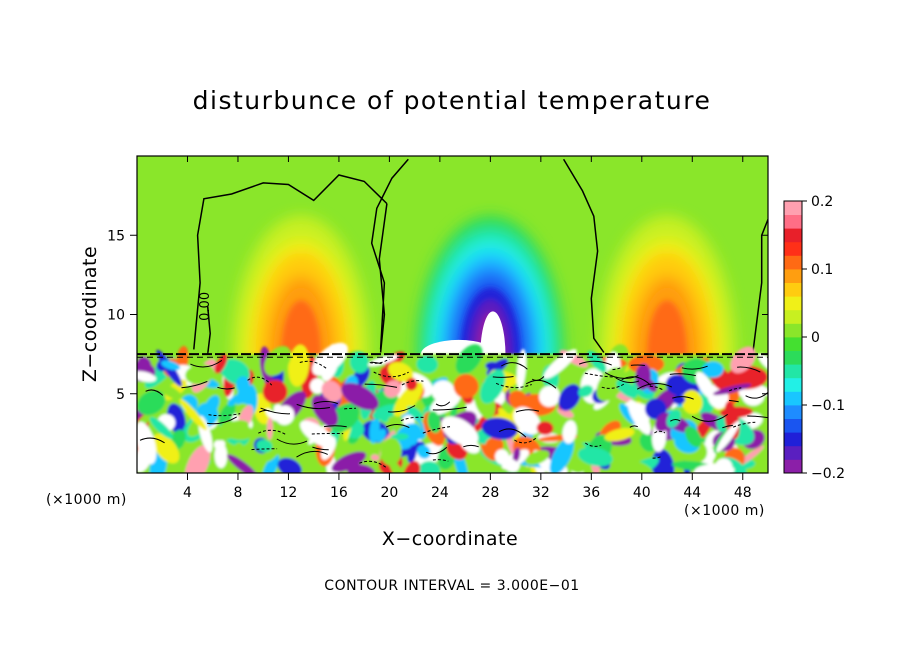 The height and width of the screenshot is (654, 904). Describe the element at coordinates (743, 493) in the screenshot. I see `x-tick-label: 48` at that location.